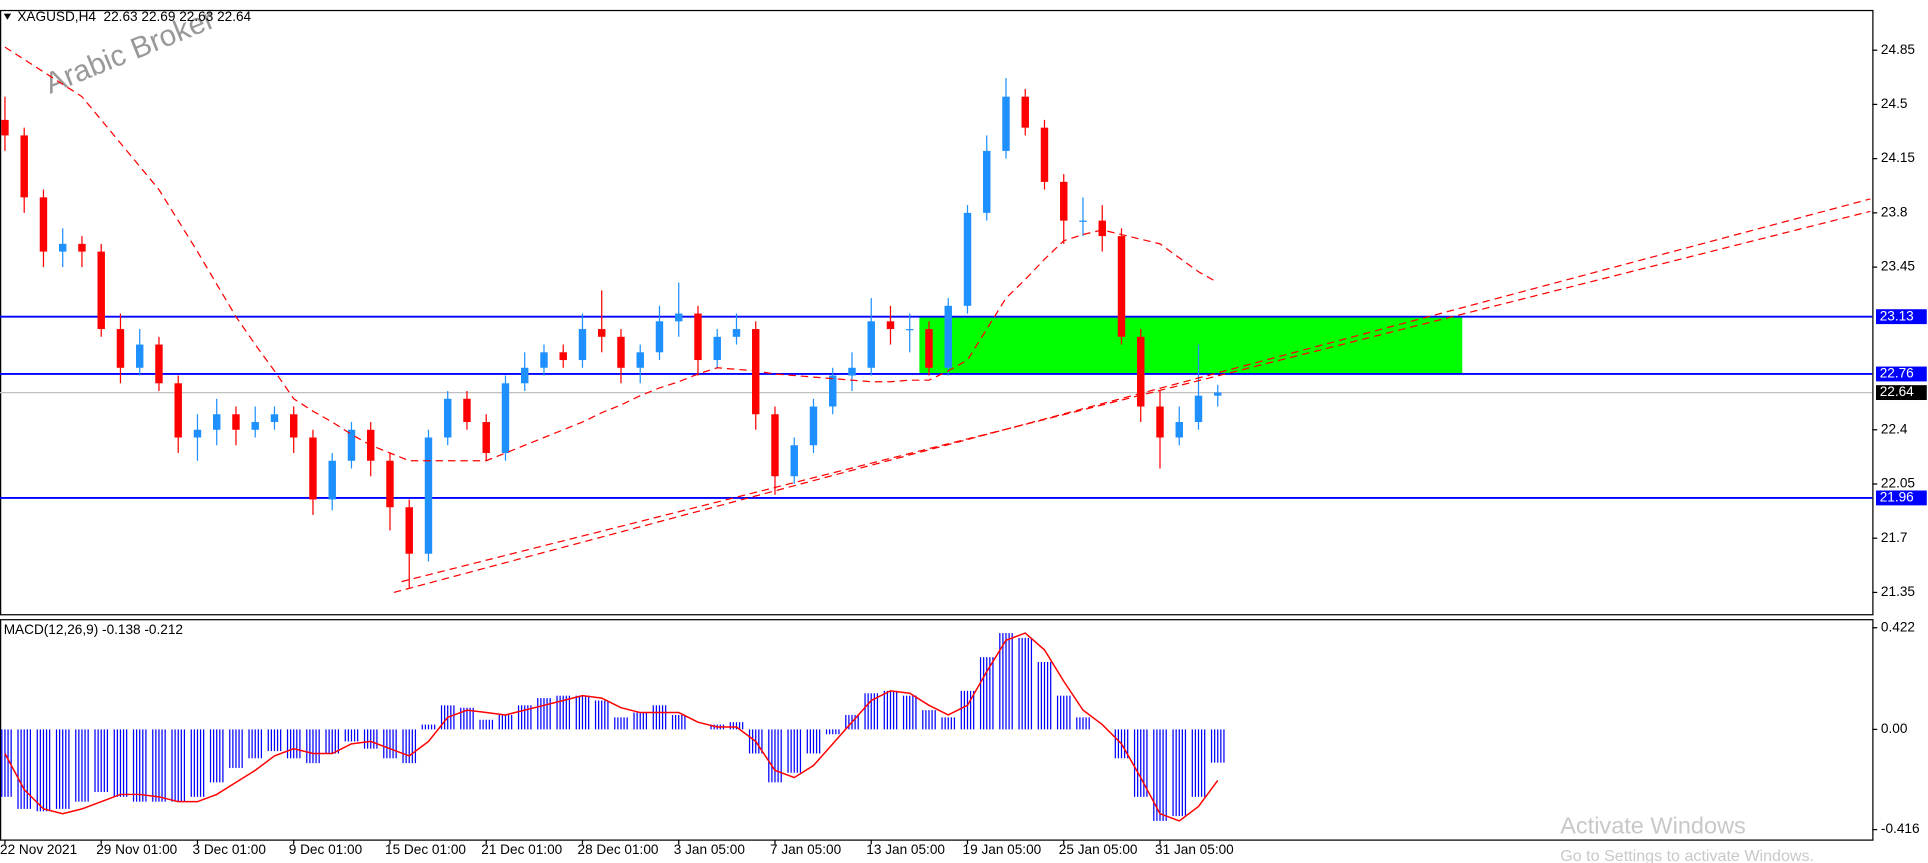 Image resolution: width=1928 pixels, height=863 pixels. I want to click on y-tick-label: 22.05, so click(1898, 483).